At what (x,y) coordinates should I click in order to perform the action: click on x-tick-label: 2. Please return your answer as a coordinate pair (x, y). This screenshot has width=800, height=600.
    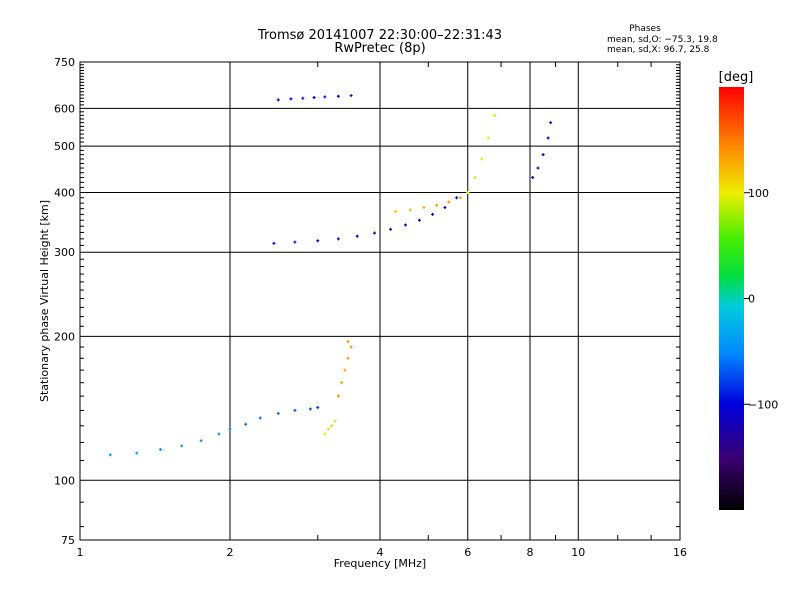
    Looking at the image, I should click on (230, 552).